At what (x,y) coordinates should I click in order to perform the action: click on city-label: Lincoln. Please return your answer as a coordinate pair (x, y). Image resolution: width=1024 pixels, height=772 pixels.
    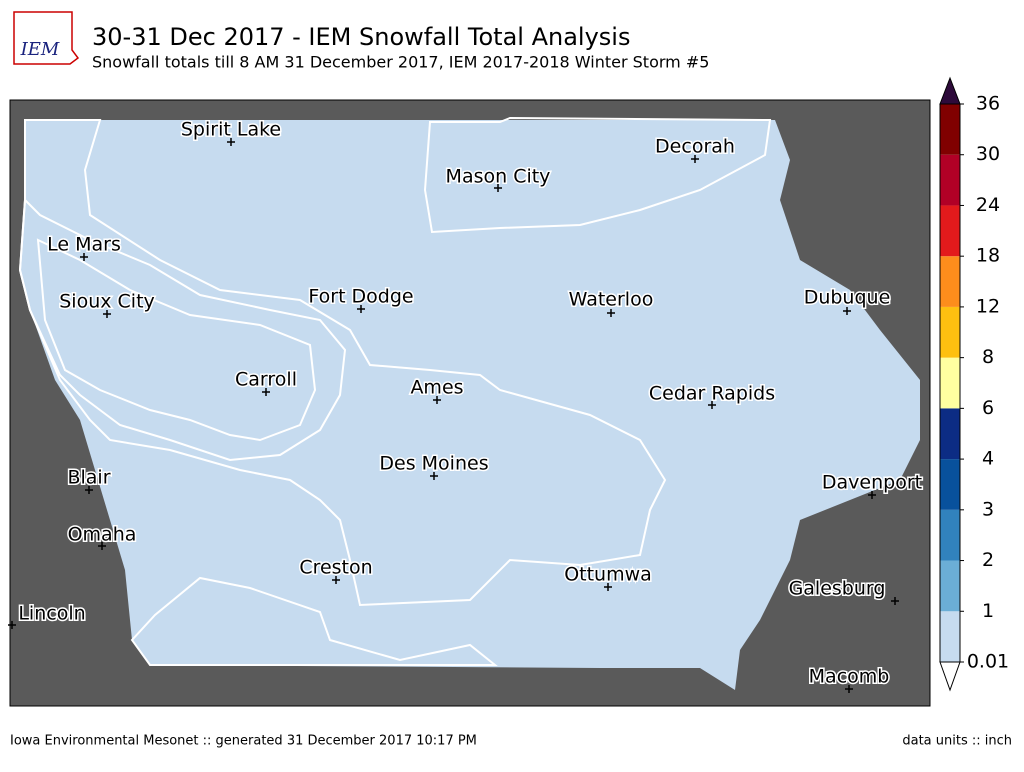
    Looking at the image, I should click on (51, 614).